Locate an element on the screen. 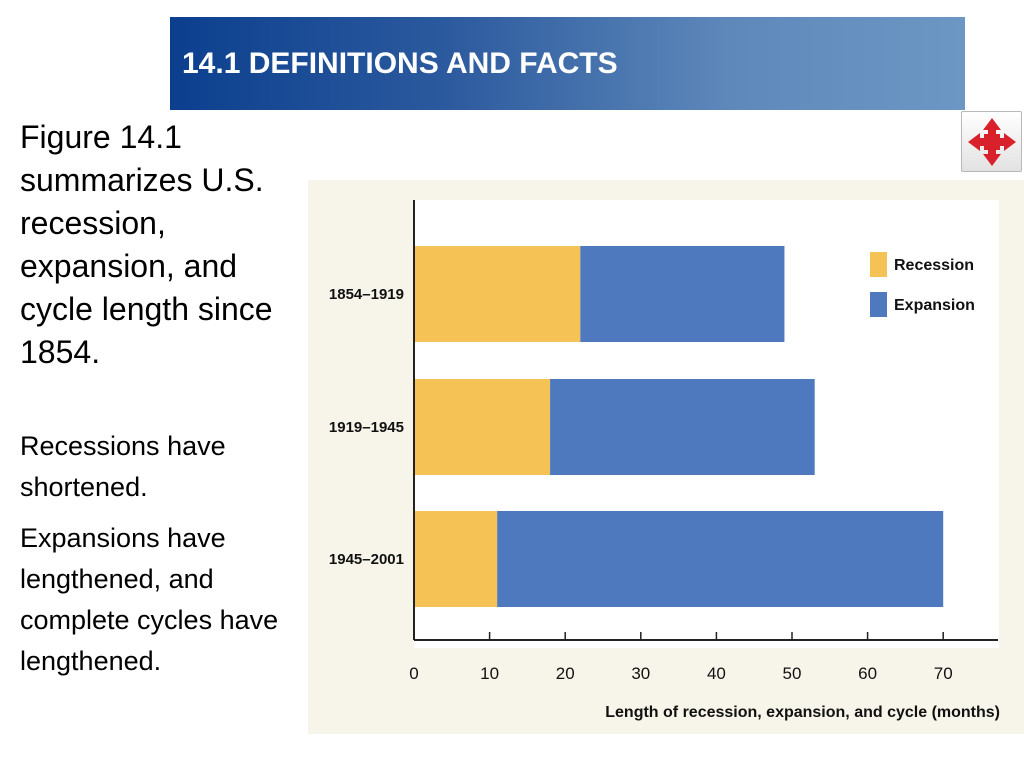  navigation-button is located at coordinates (991, 141).